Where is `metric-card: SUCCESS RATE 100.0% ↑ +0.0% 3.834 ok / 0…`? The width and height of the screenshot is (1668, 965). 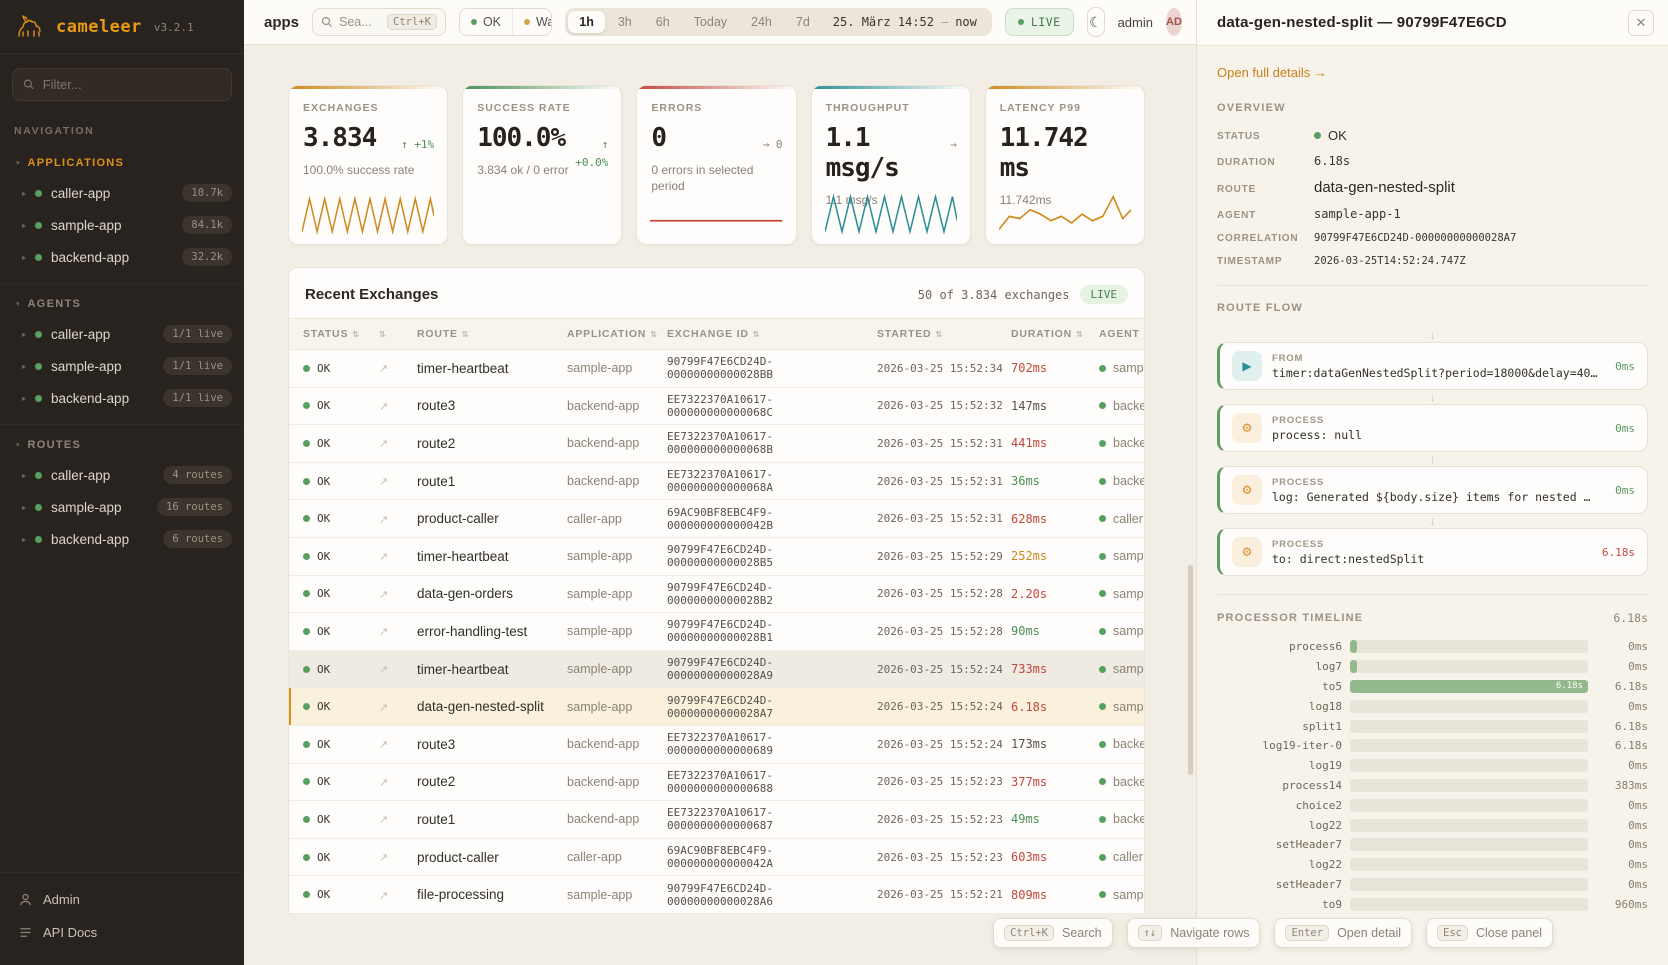 metric-card: SUCCESS RATE 100.0% ↑ +0.0% 3.834 ok / 0… is located at coordinates (542, 165).